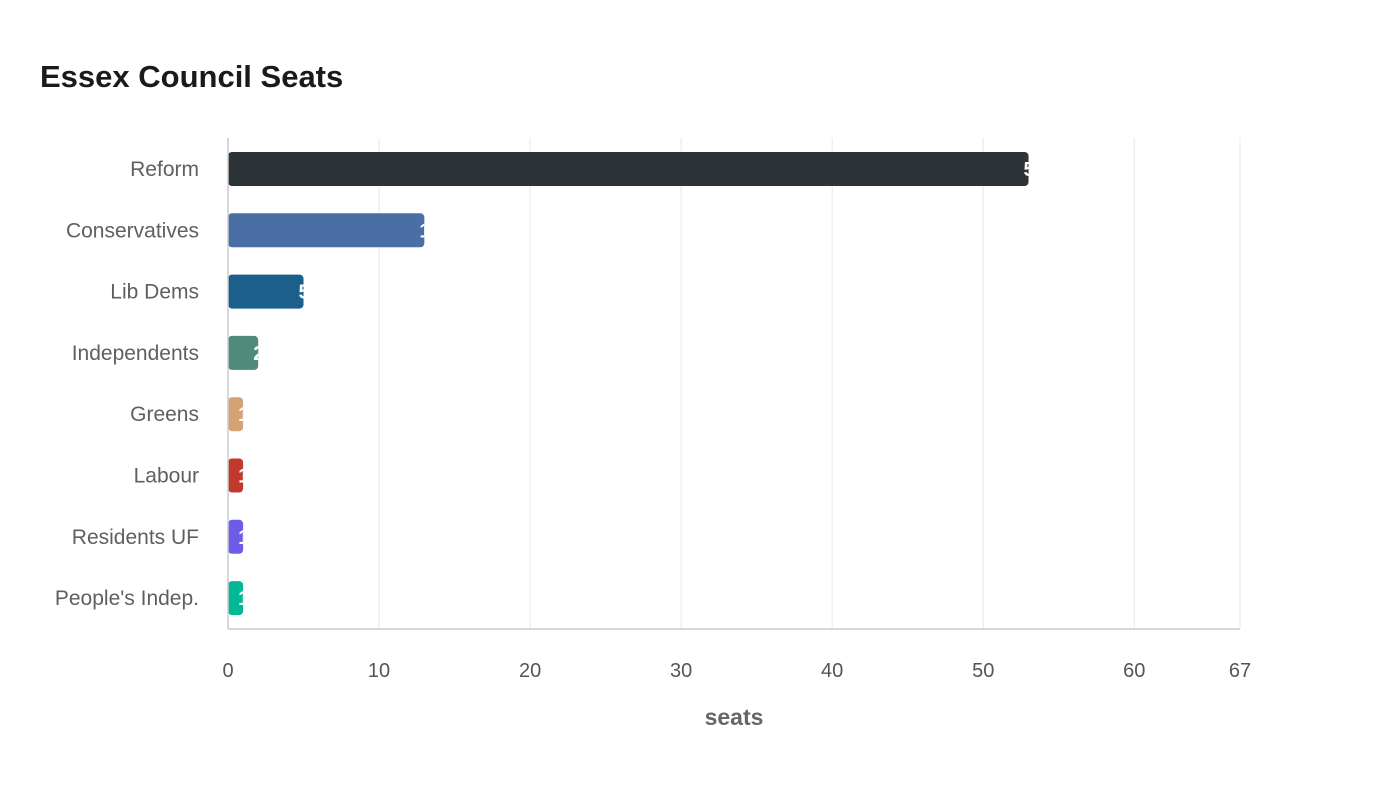 Image resolution: width=1400 pixels, height=800 pixels. I want to click on y-category-label: Greens, so click(164, 414).